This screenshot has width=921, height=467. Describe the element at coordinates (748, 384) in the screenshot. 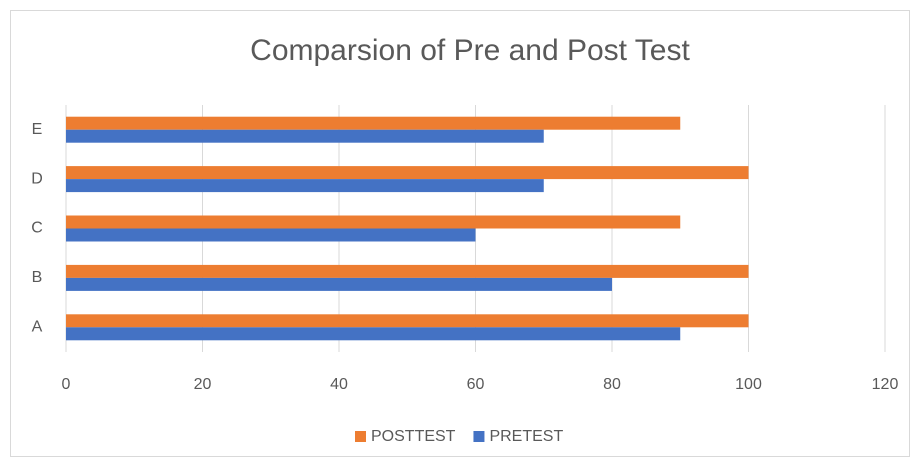

I see `x-tick-label: 100` at that location.